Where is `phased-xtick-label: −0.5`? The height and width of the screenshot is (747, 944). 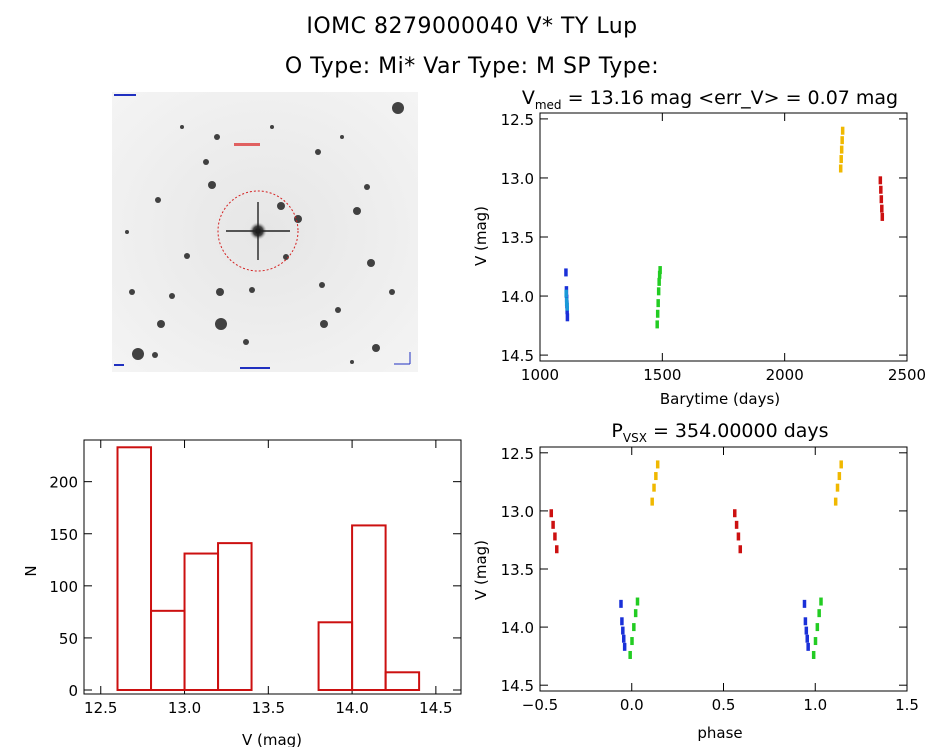
phased-xtick-label: −0.5 is located at coordinates (540, 705).